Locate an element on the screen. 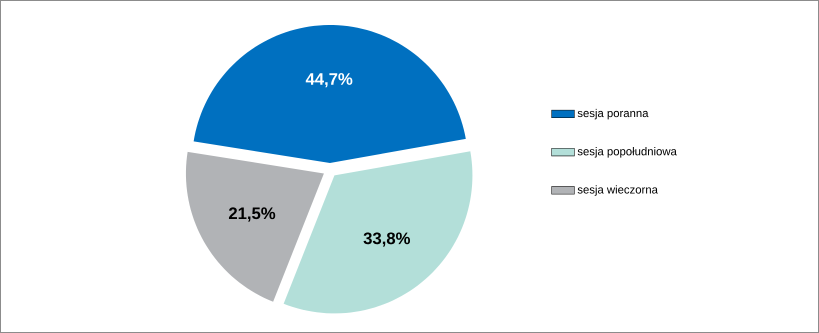 The width and height of the screenshot is (819, 333). data-label: 44,7% is located at coordinates (329, 80).